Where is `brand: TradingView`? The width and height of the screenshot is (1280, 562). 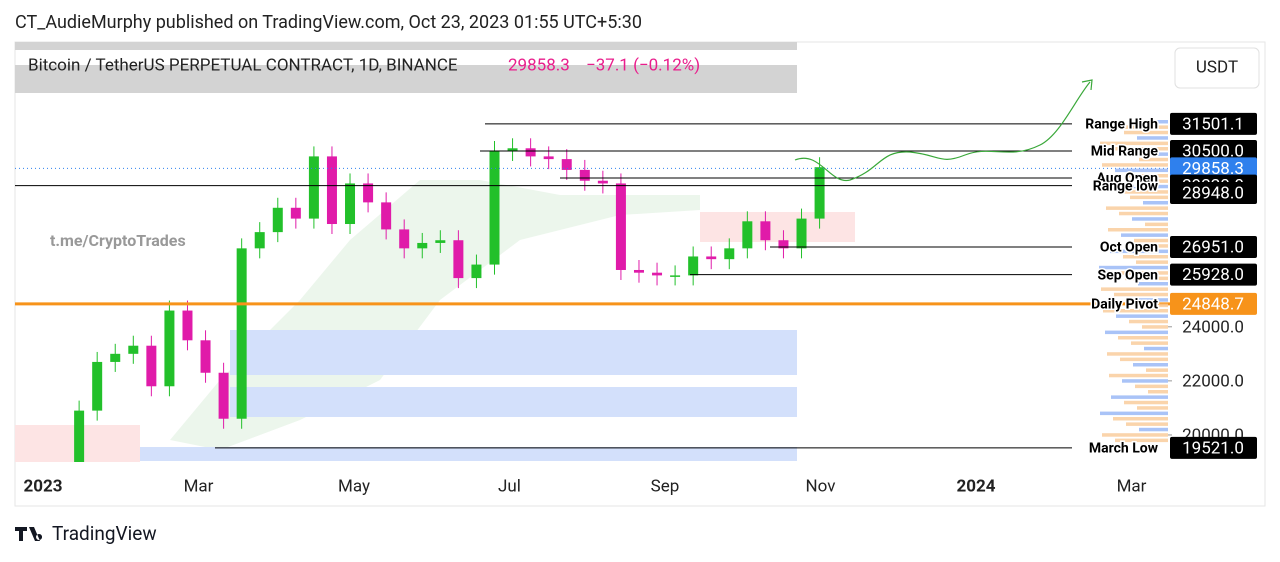 brand: TradingView is located at coordinates (104, 533).